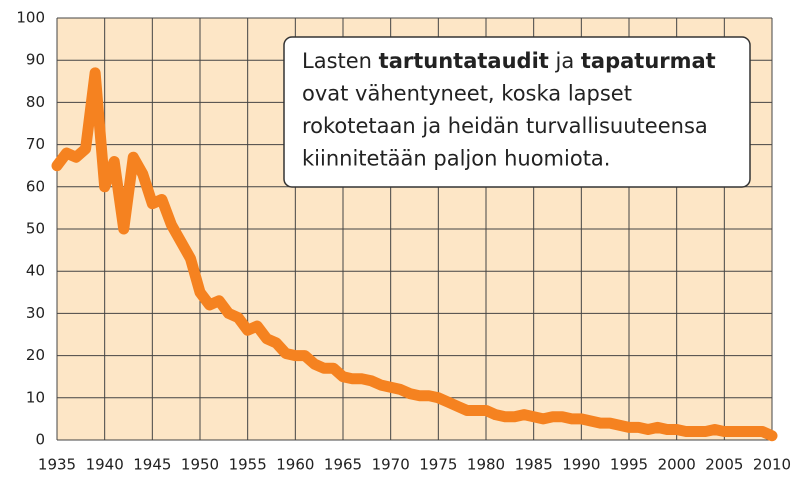 The height and width of the screenshot is (484, 795). Describe the element at coordinates (248, 465) in the screenshot. I see `x-tick-label: 1955` at that location.